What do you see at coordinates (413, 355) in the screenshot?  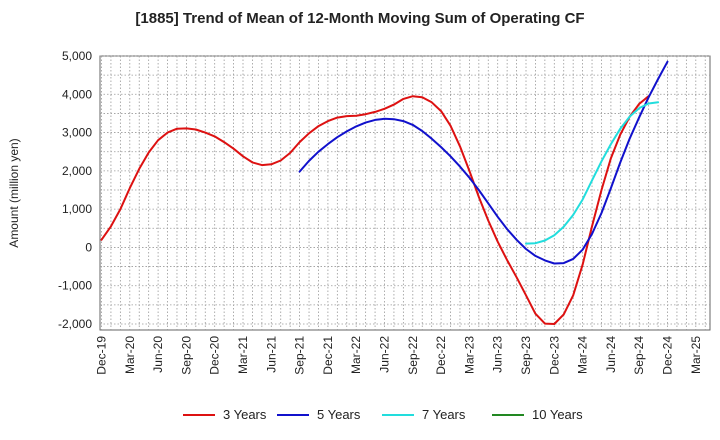 I see `x-tick-label: Sep-22` at bounding box center [413, 355].